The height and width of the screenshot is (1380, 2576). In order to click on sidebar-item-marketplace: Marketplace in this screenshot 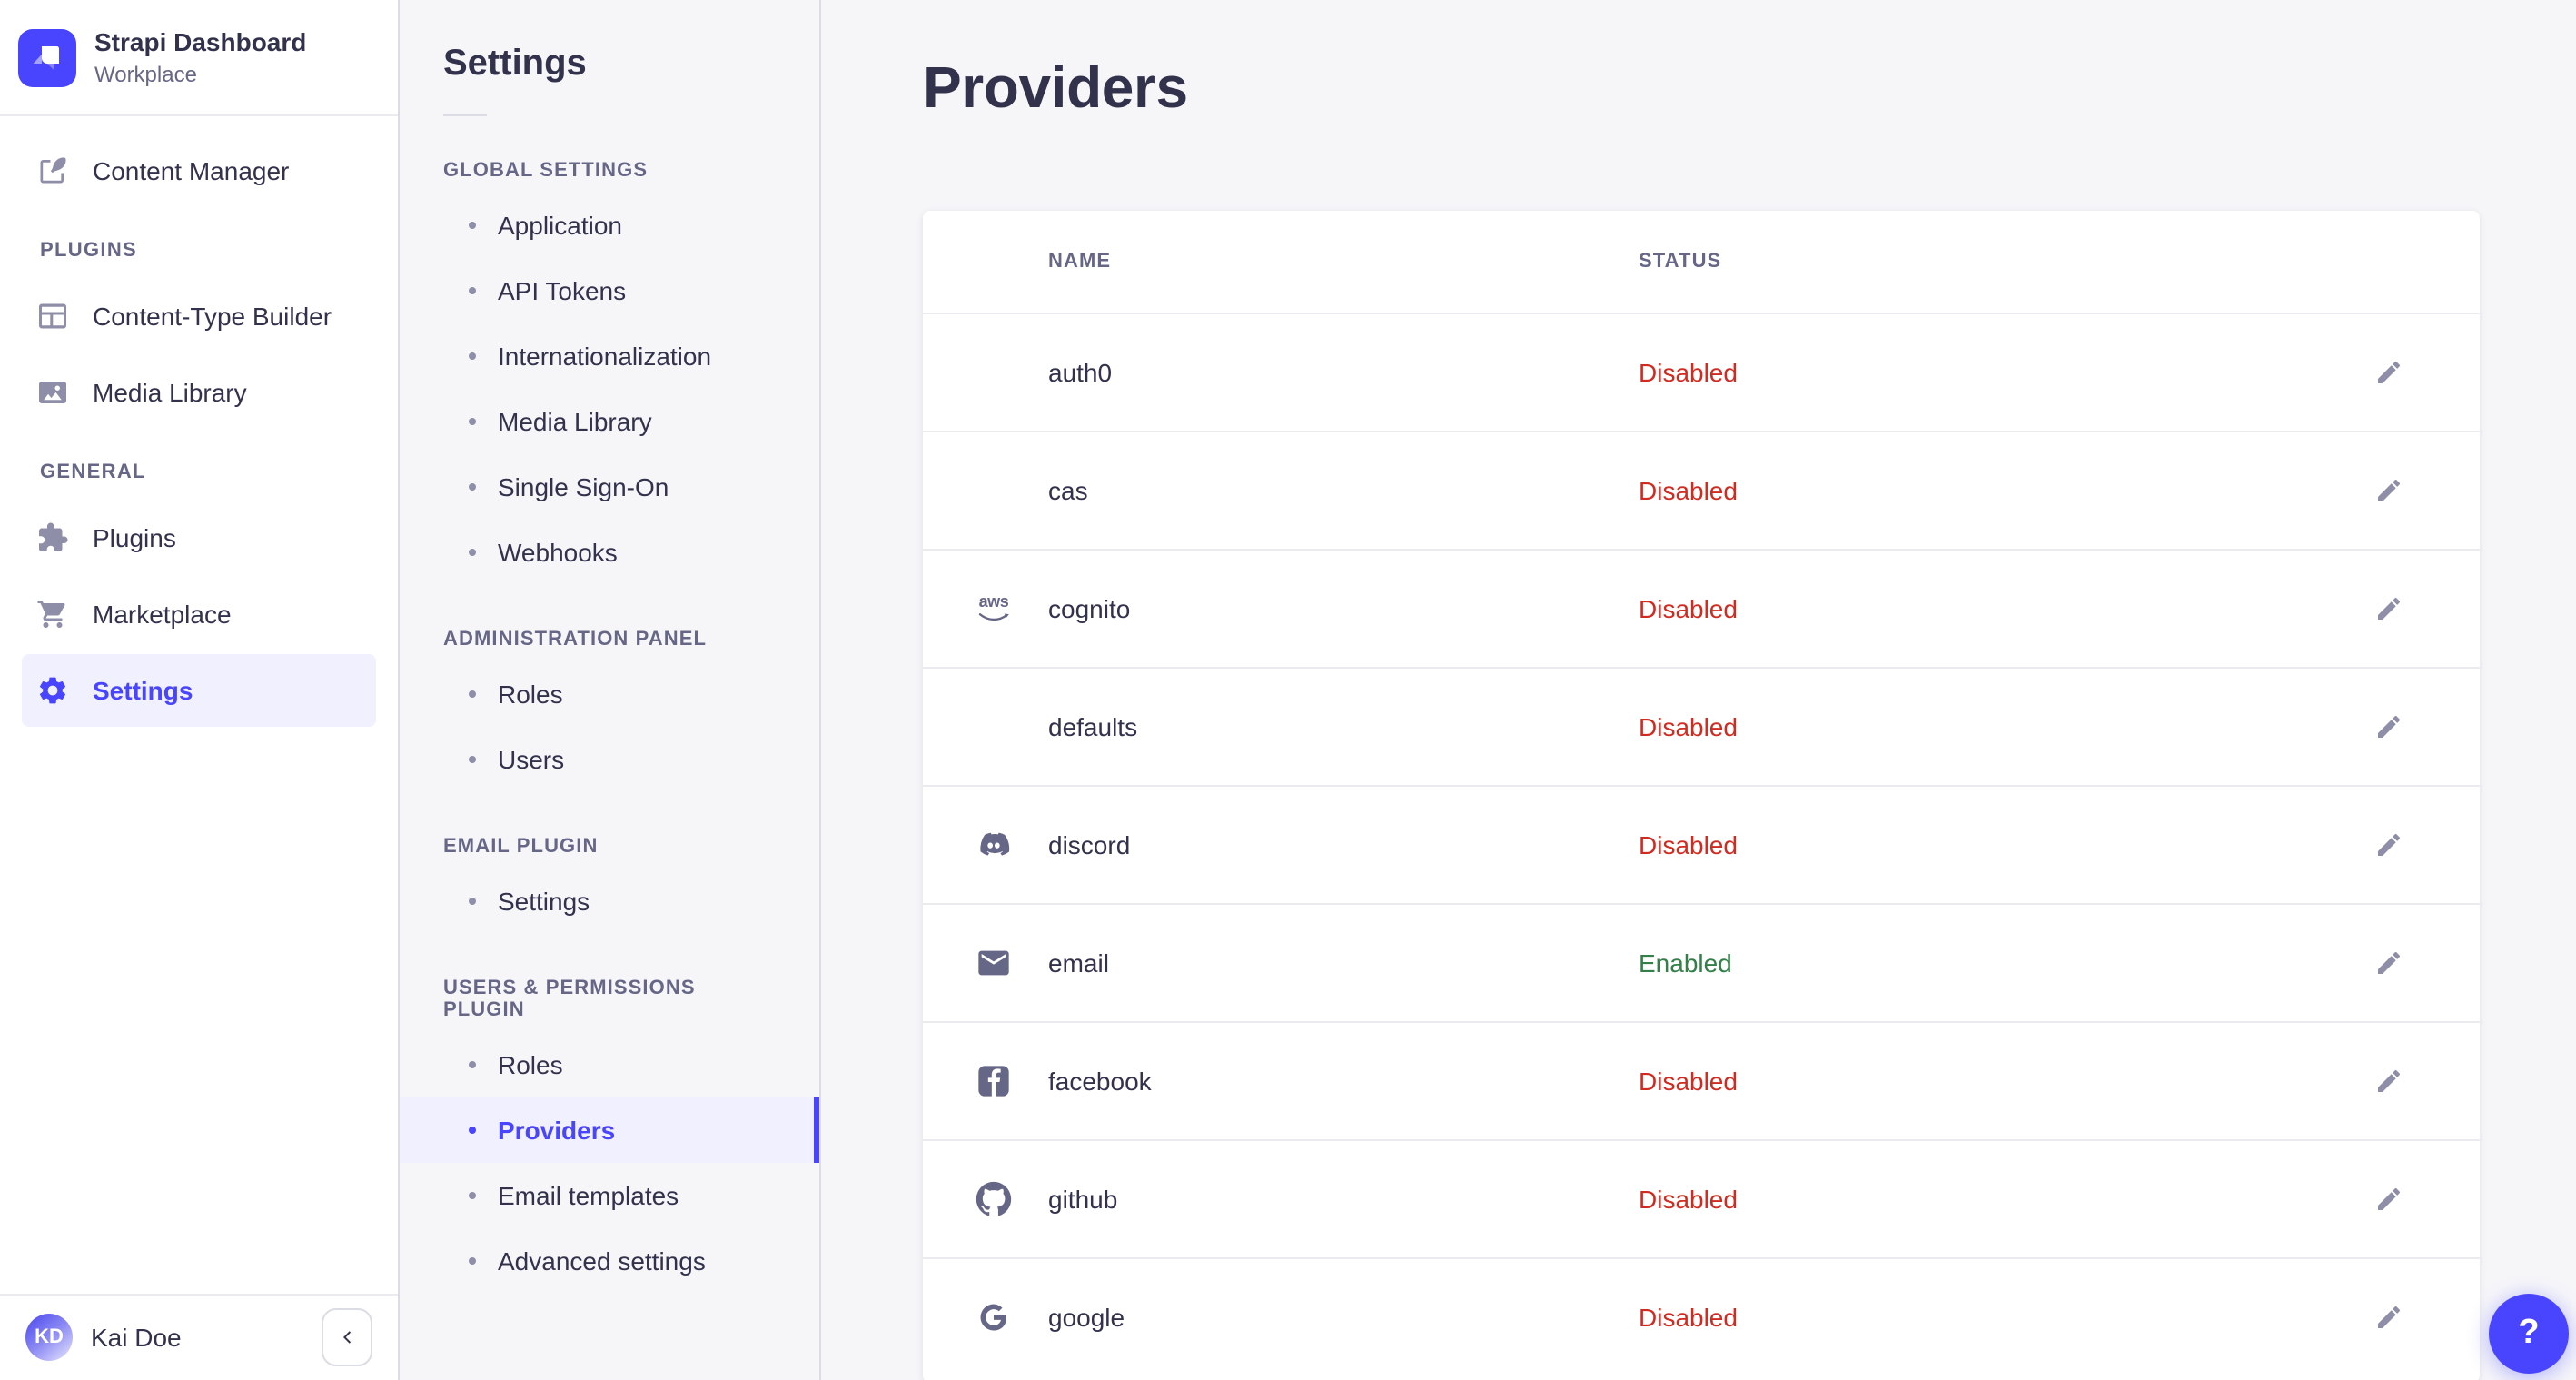, I will do `click(199, 614)`.